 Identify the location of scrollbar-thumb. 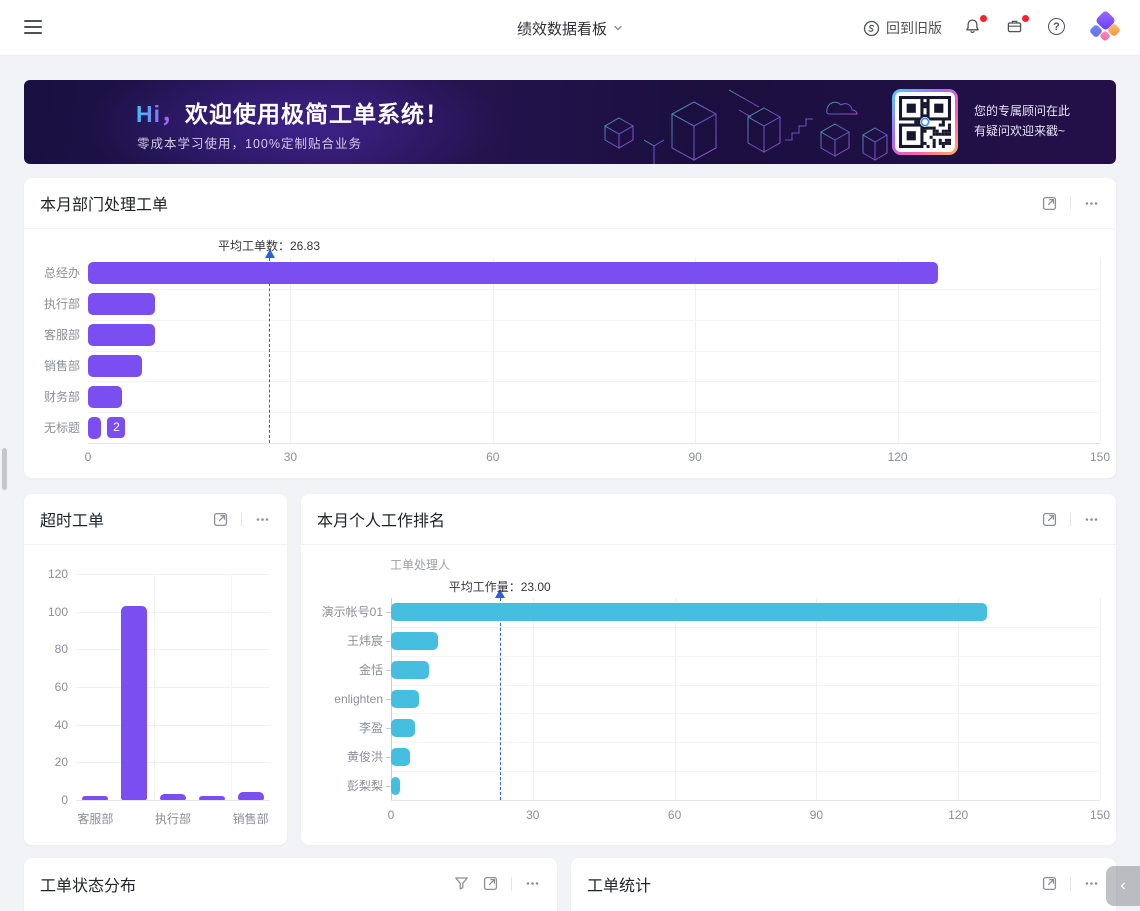
(4, 469).